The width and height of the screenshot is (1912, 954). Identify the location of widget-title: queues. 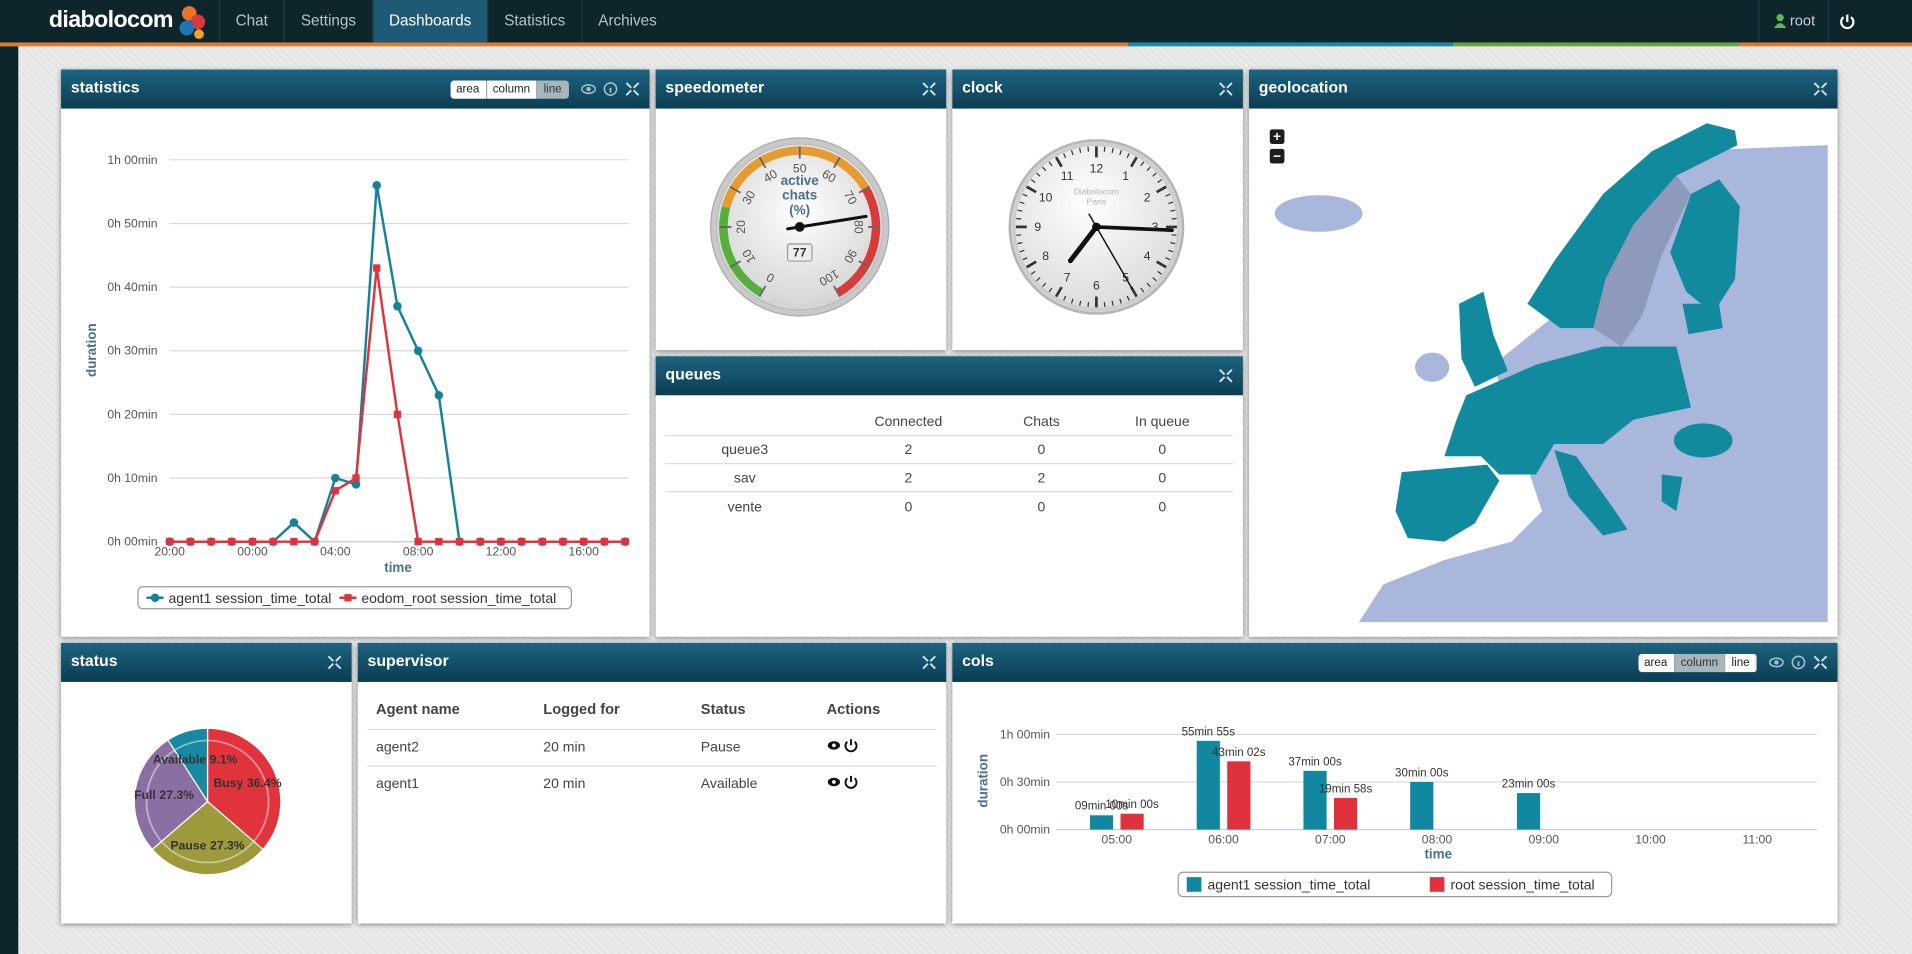
(693, 374).